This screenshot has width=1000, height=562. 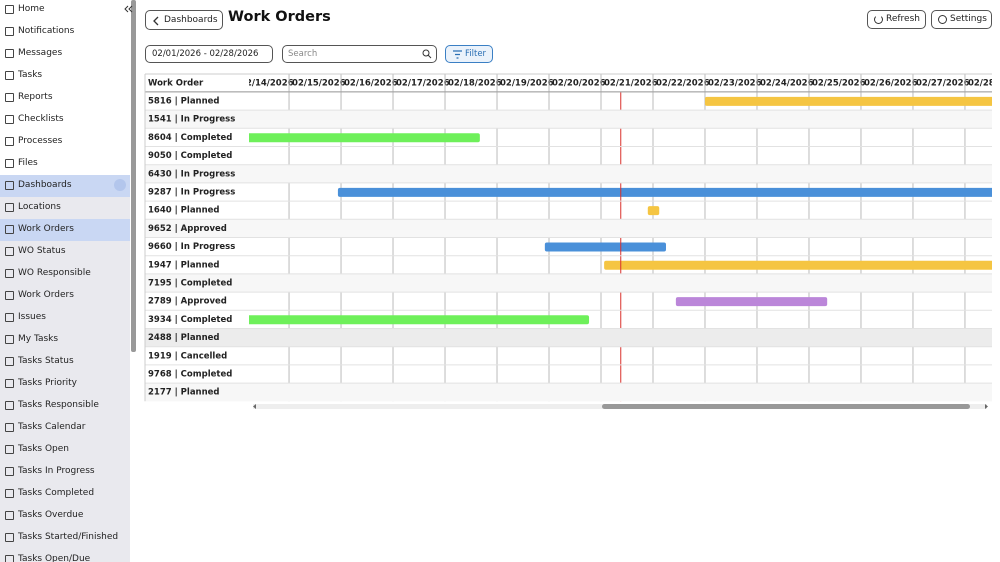 What do you see at coordinates (476, 54) in the screenshot?
I see `filter-label: Filter` at bounding box center [476, 54].